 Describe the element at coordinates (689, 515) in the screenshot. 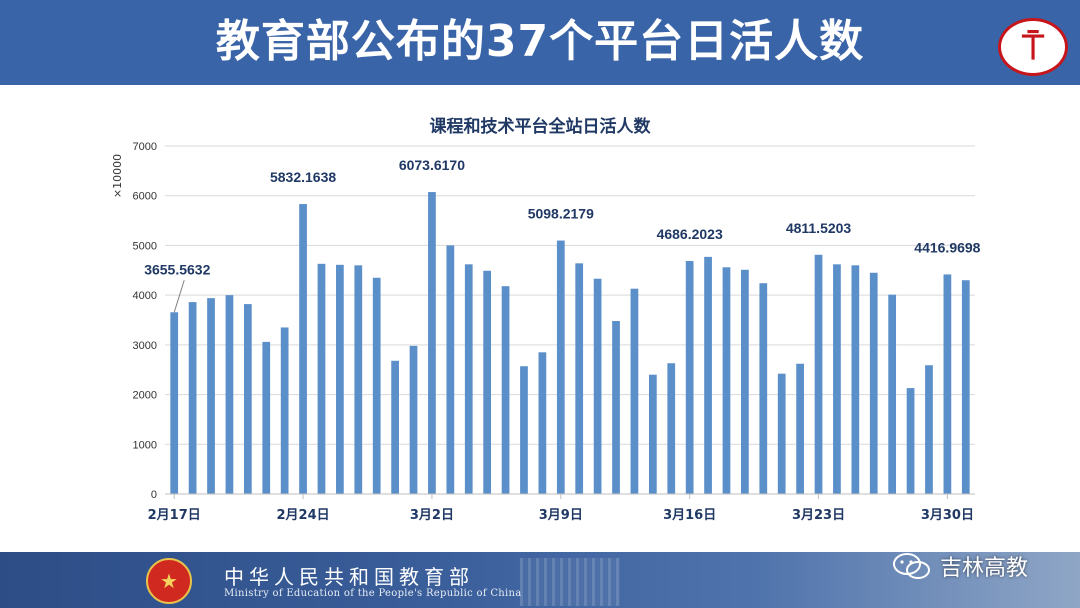

I see `x-tick-label: 3月16日` at that location.